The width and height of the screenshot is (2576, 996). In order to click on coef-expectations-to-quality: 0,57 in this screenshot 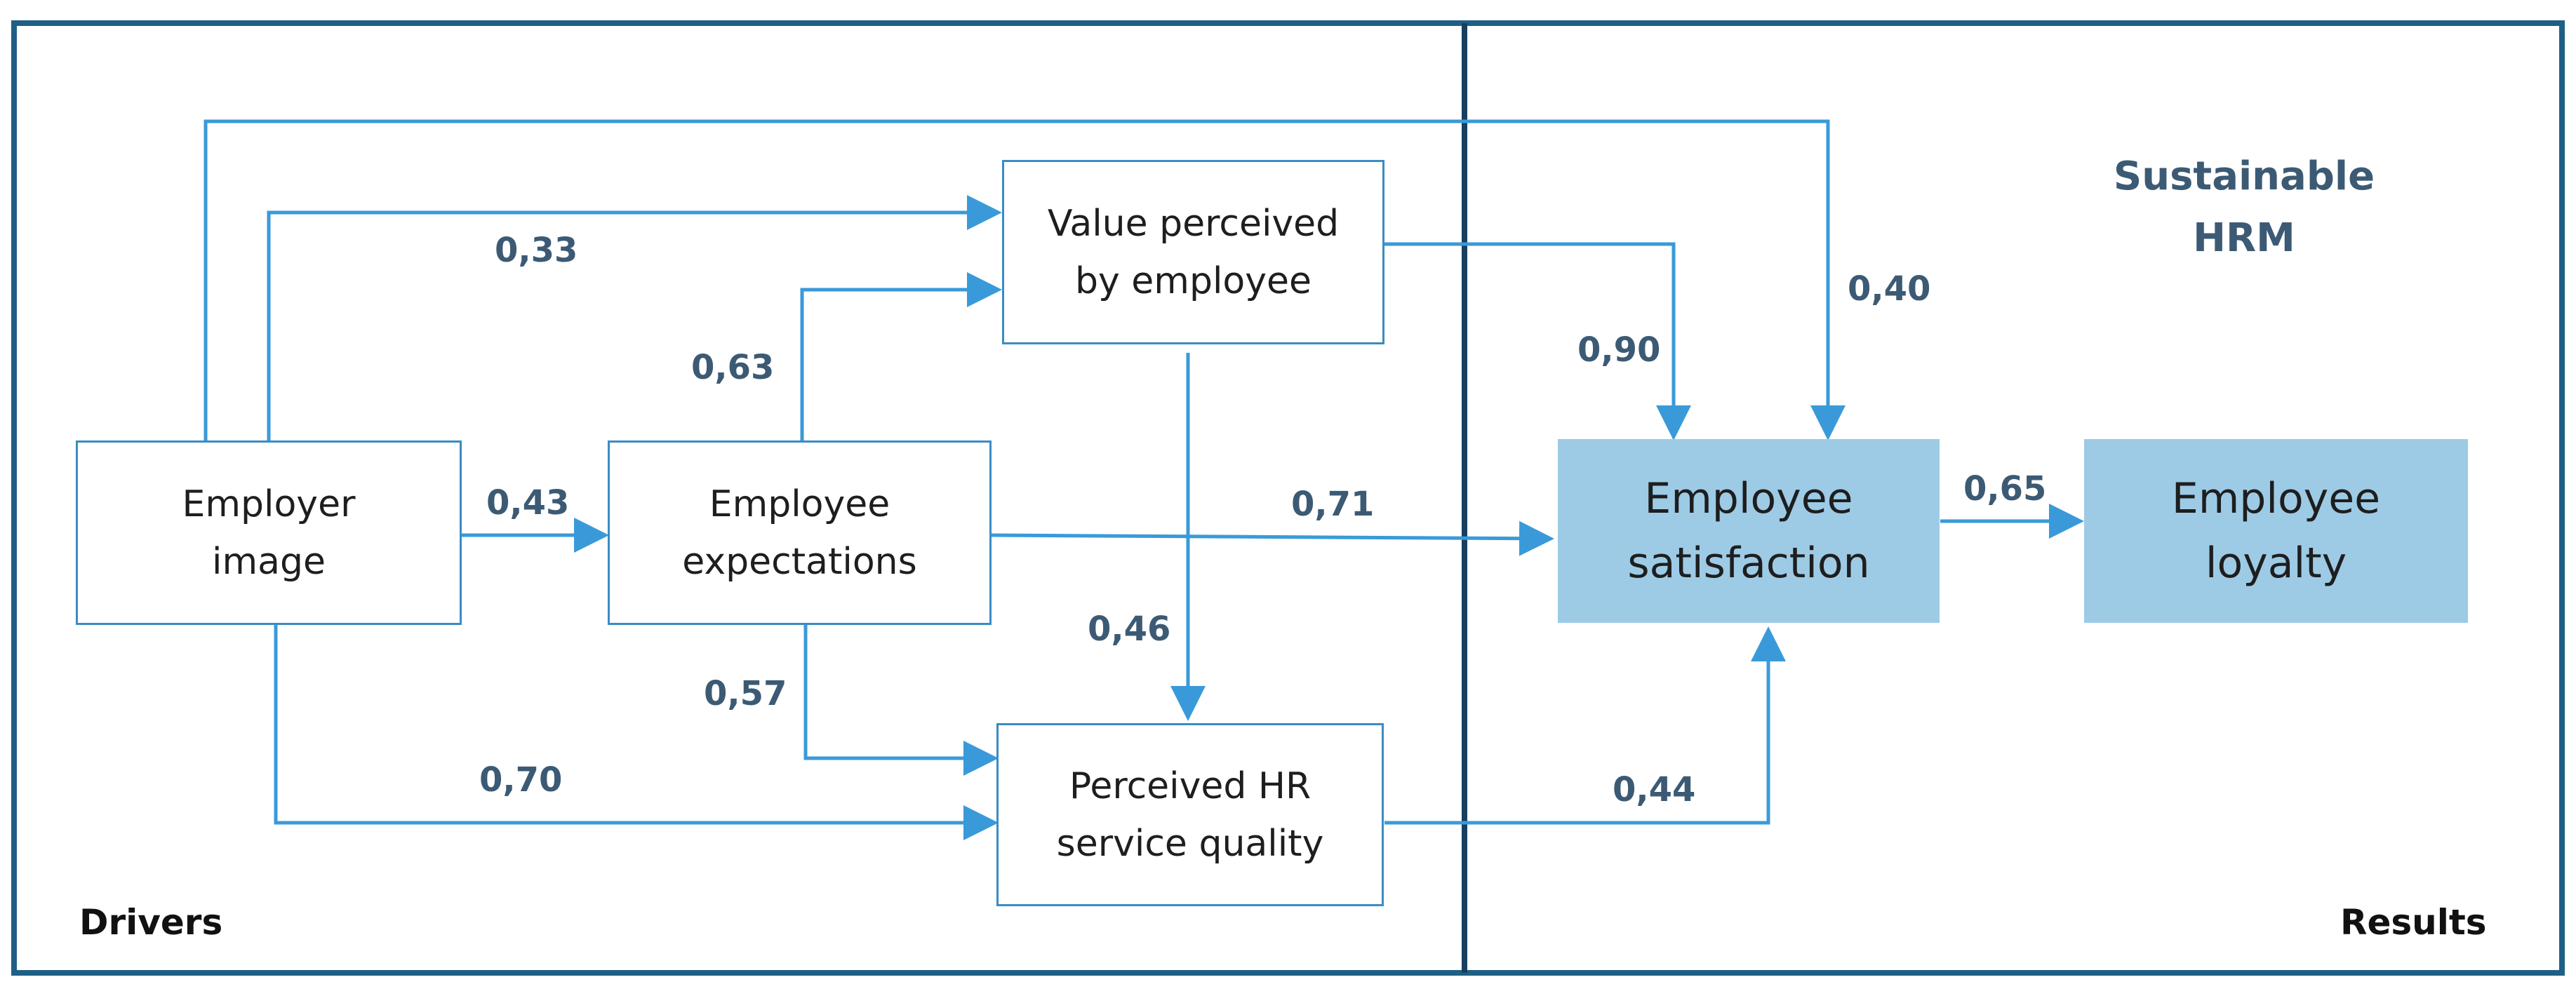, I will do `click(745, 693)`.